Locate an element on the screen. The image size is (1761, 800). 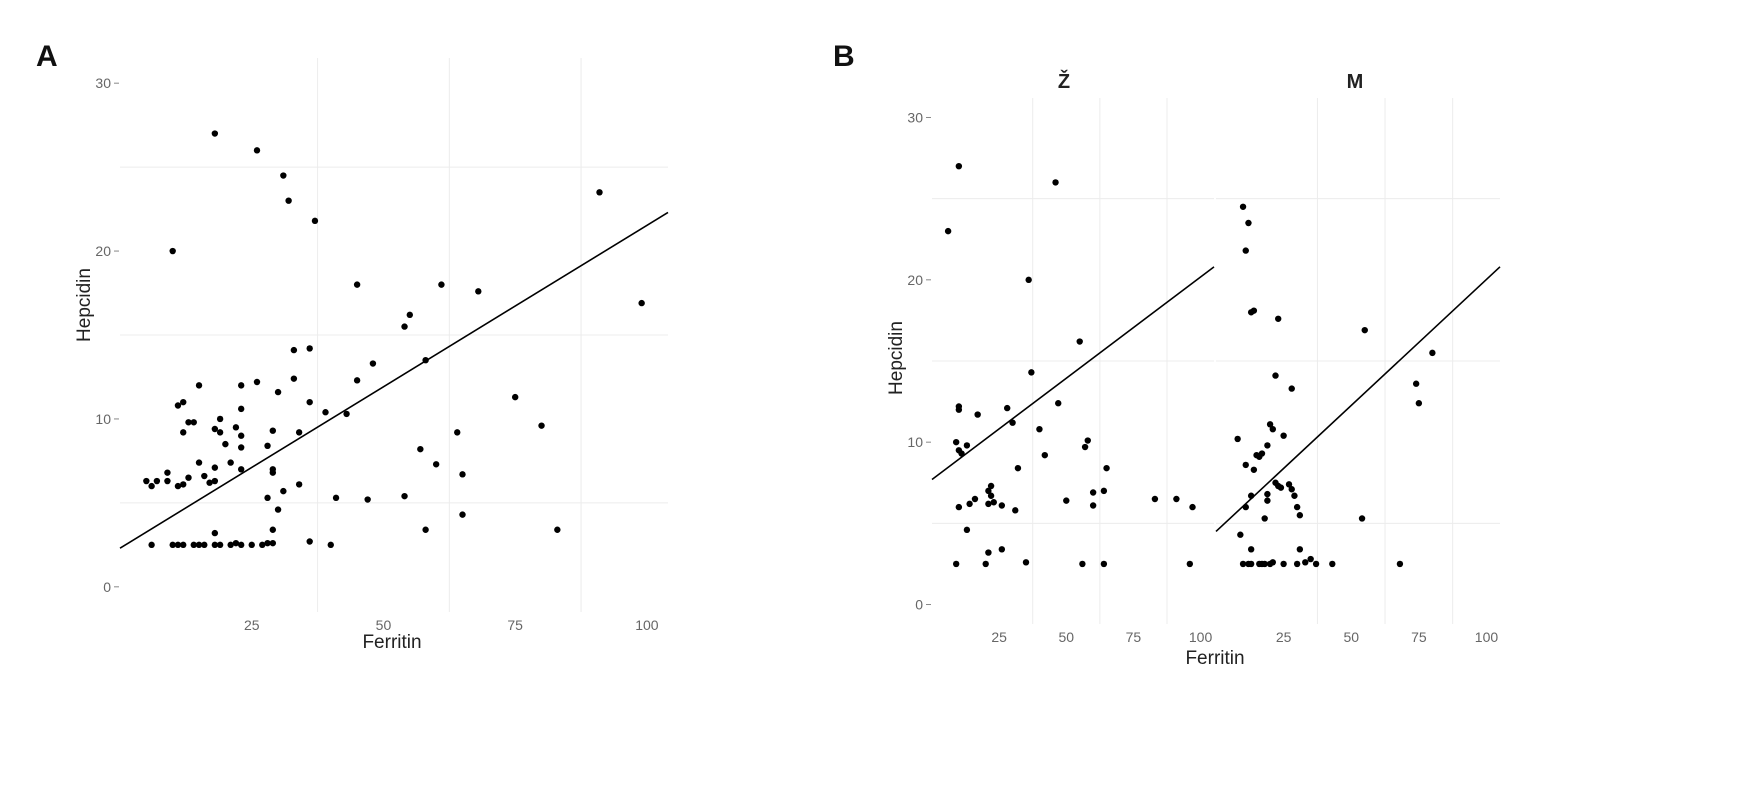
panel-letter-b: B is located at coordinates (844, 56).